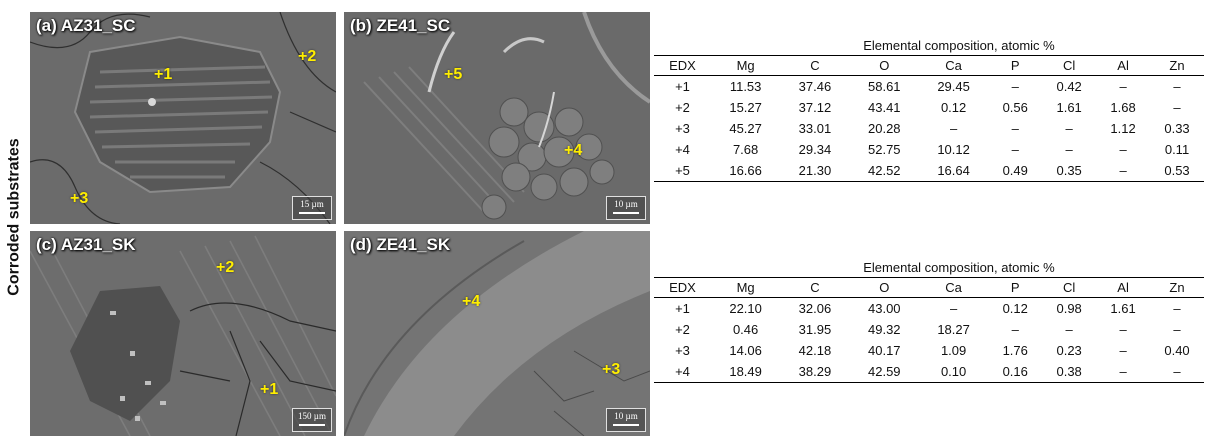  What do you see at coordinates (626, 208) in the screenshot?
I see `scale-bar-b: 10 µm` at bounding box center [626, 208].